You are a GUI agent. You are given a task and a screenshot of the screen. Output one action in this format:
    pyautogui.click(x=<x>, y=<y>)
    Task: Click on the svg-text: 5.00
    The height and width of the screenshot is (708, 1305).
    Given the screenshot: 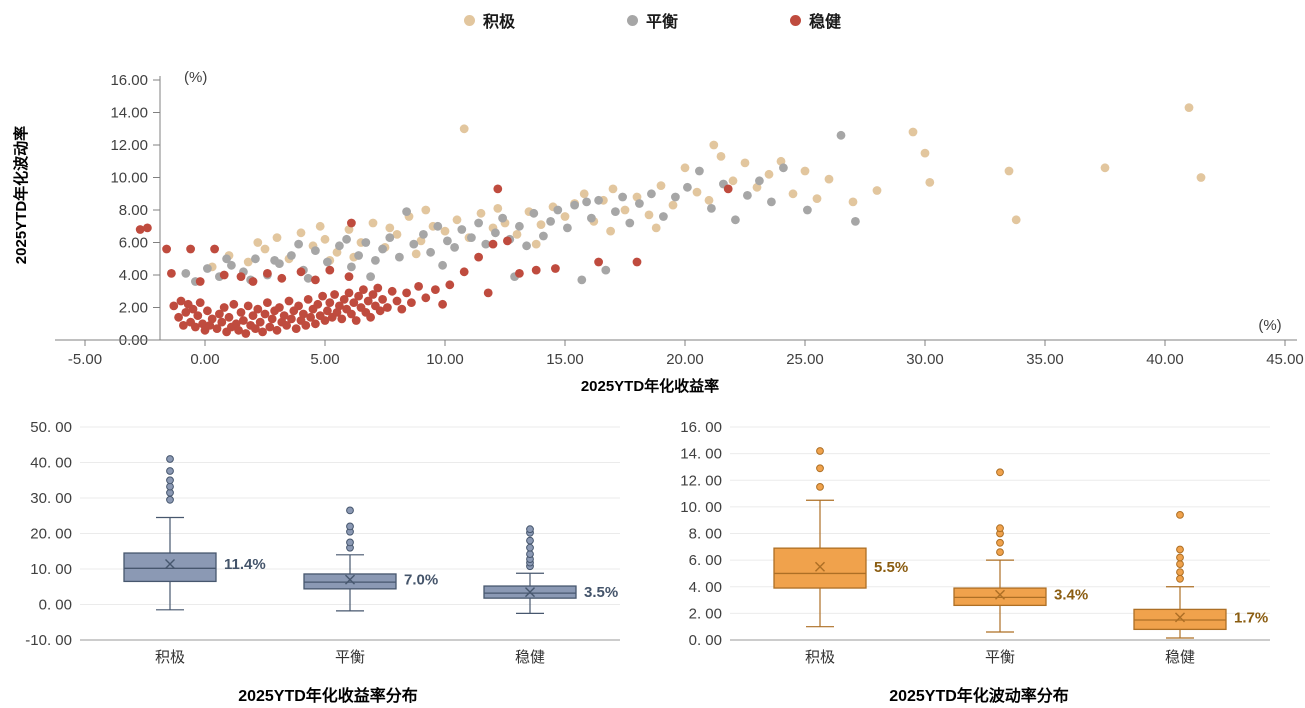 What is the action you would take?
    pyautogui.click(x=324, y=359)
    